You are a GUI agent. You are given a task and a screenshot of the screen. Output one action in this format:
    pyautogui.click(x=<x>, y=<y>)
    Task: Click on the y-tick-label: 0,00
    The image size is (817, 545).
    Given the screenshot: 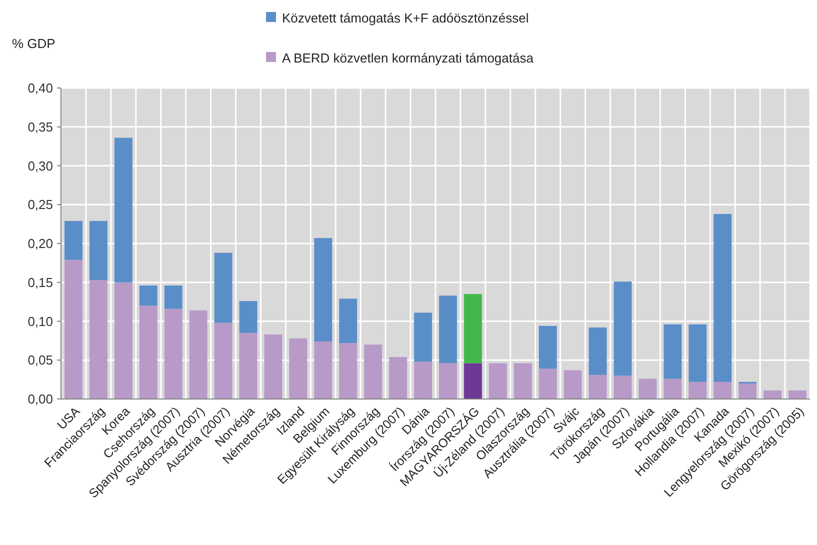 What is the action you would take?
    pyautogui.click(x=40, y=399)
    